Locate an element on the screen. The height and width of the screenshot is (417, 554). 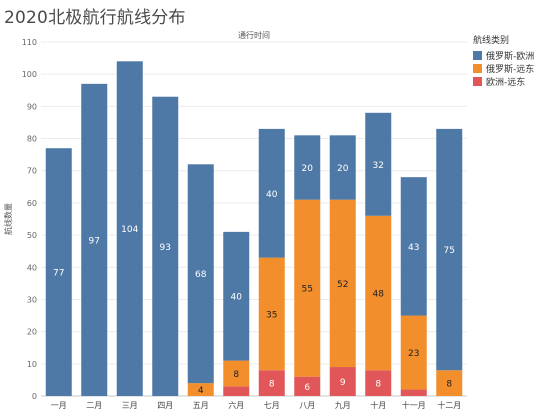
y-tick-label: 30 is located at coordinates (32, 299).